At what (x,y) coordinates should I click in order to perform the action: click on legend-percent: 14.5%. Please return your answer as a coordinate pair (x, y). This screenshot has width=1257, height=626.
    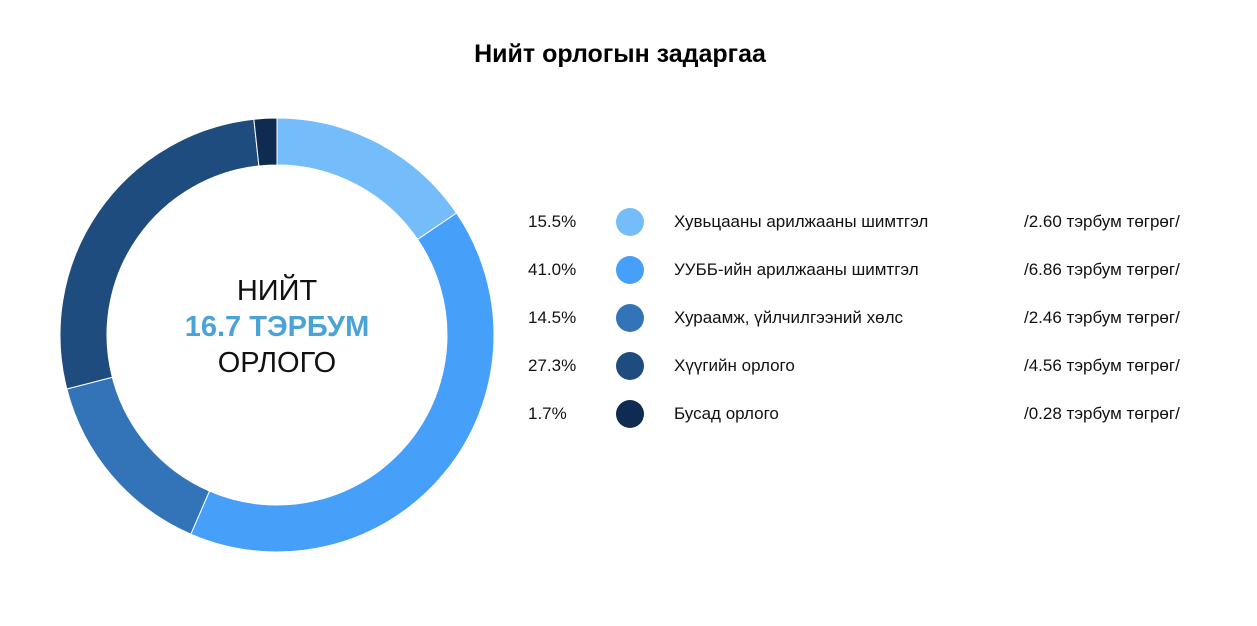
    Looking at the image, I should click on (552, 317).